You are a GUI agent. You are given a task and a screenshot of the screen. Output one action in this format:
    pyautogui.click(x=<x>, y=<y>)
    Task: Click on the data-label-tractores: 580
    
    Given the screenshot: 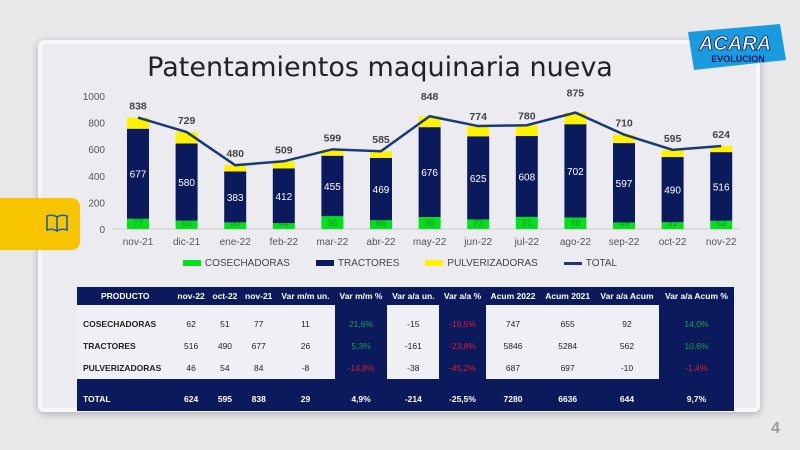 What is the action you would take?
    pyautogui.click(x=186, y=183)
    